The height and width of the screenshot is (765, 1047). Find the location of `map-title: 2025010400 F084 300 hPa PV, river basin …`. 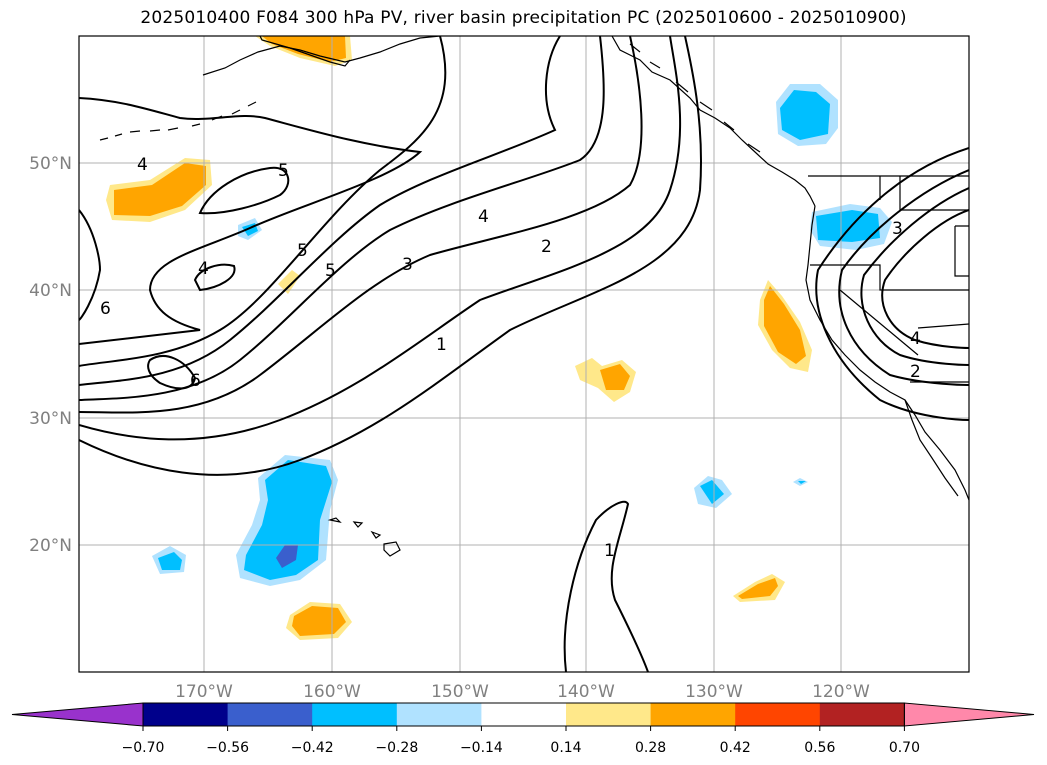

map-title: 2025010400 F084 300 hPa PV, river basin … is located at coordinates (523, 18).